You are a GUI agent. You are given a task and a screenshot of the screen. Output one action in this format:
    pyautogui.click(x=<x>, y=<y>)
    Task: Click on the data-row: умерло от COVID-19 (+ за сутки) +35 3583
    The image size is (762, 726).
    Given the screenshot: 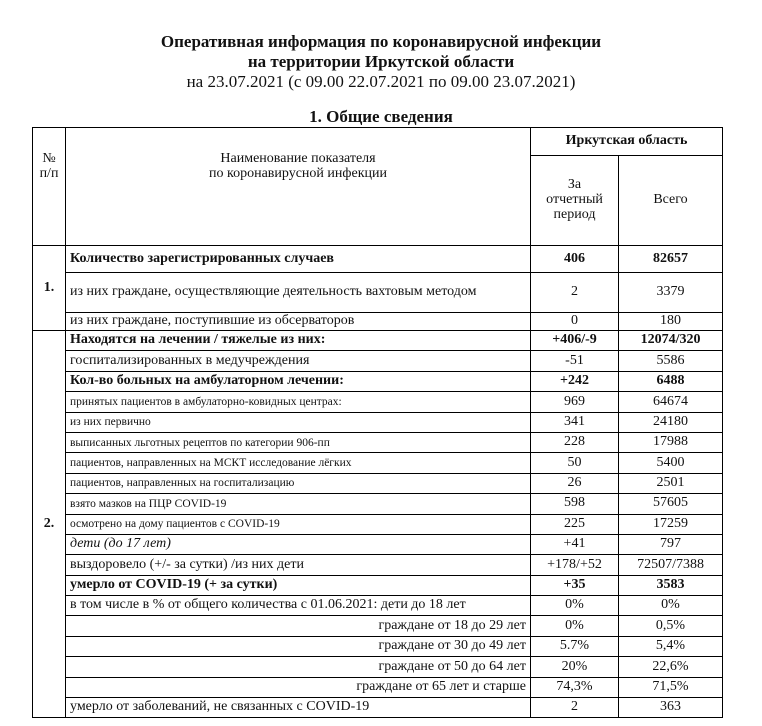 What is the action you would take?
    pyautogui.click(x=378, y=585)
    